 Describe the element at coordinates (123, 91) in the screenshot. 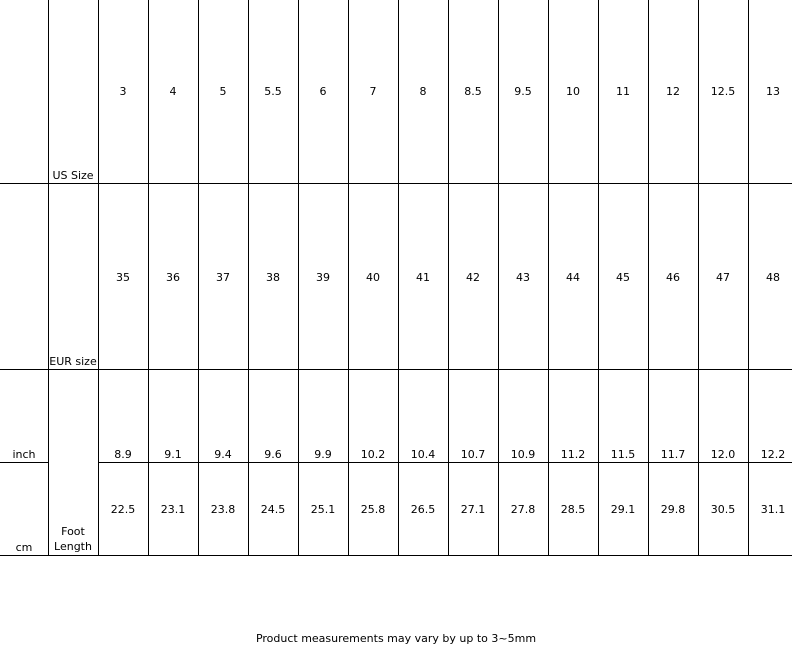

I see `us-size-cell: 3` at that location.